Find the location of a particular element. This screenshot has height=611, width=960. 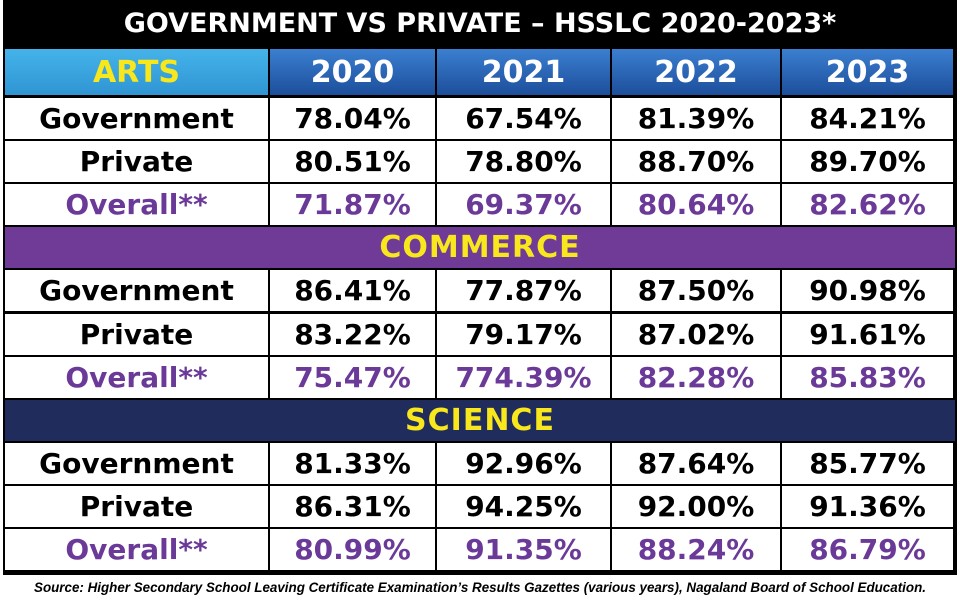

column-header: 2023 is located at coordinates (867, 72).